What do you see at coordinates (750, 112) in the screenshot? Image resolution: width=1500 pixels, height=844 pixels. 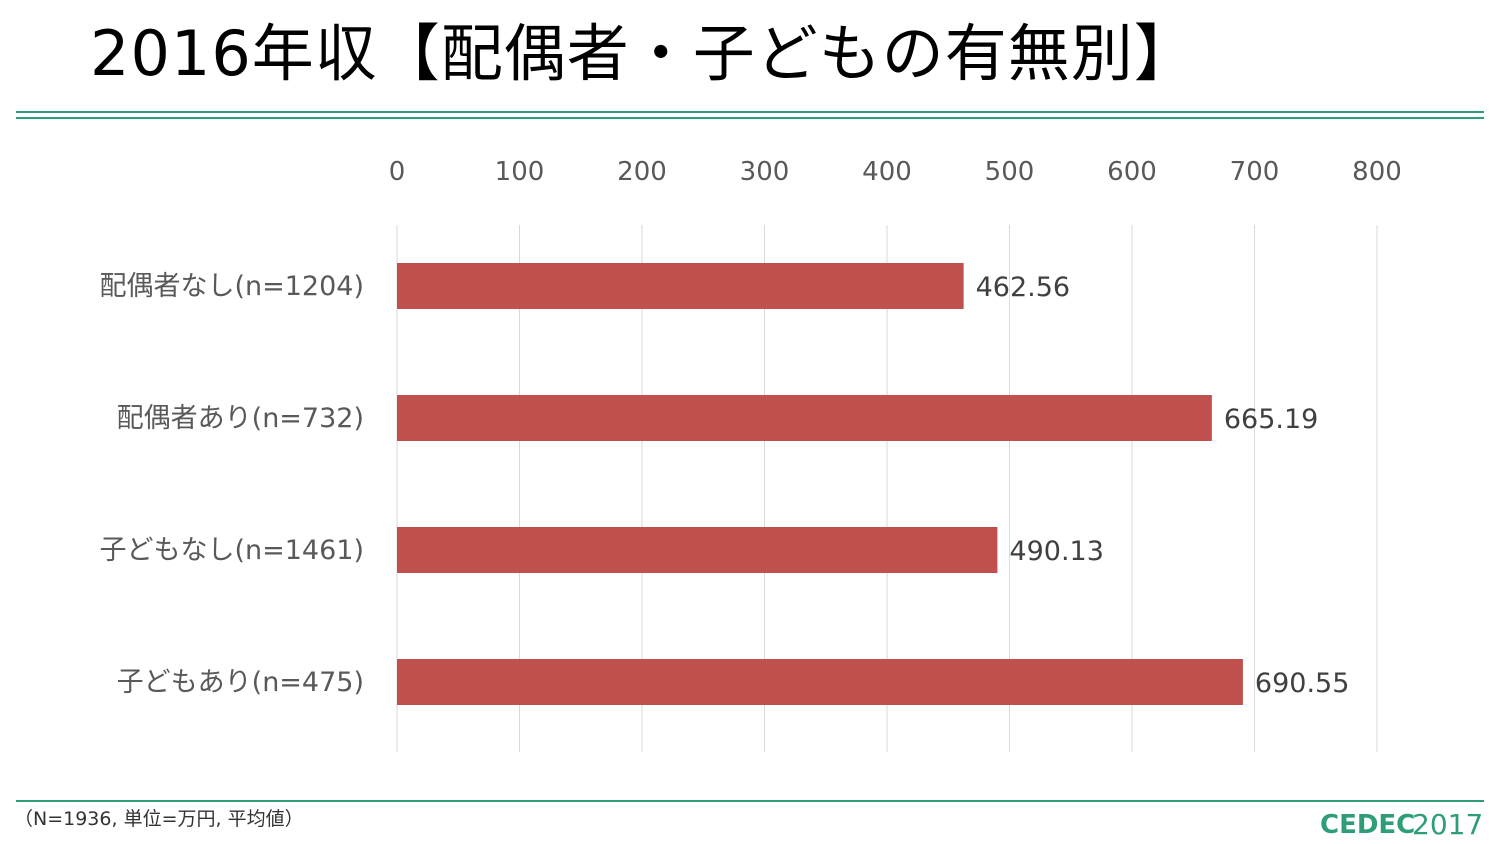 I see `title-rule-top` at bounding box center [750, 112].